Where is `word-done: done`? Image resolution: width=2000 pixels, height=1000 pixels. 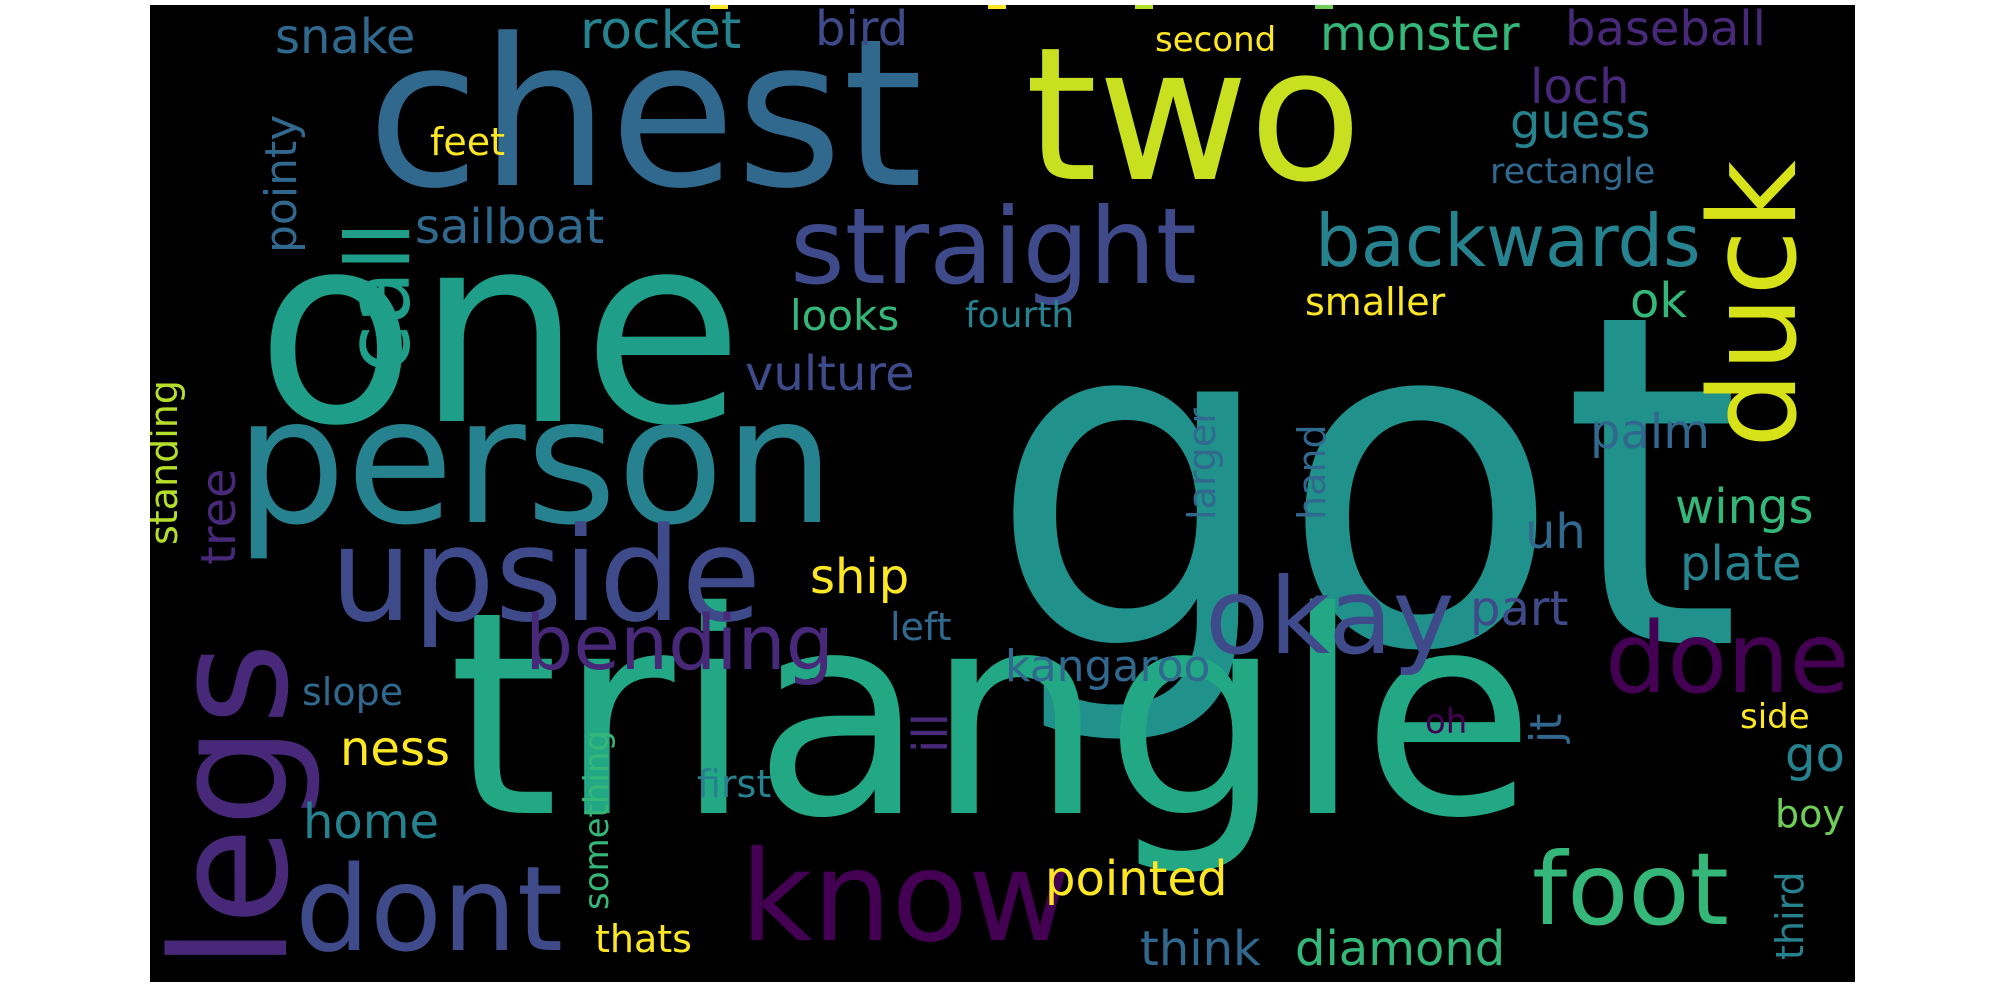
word-done: done is located at coordinates (1727, 659).